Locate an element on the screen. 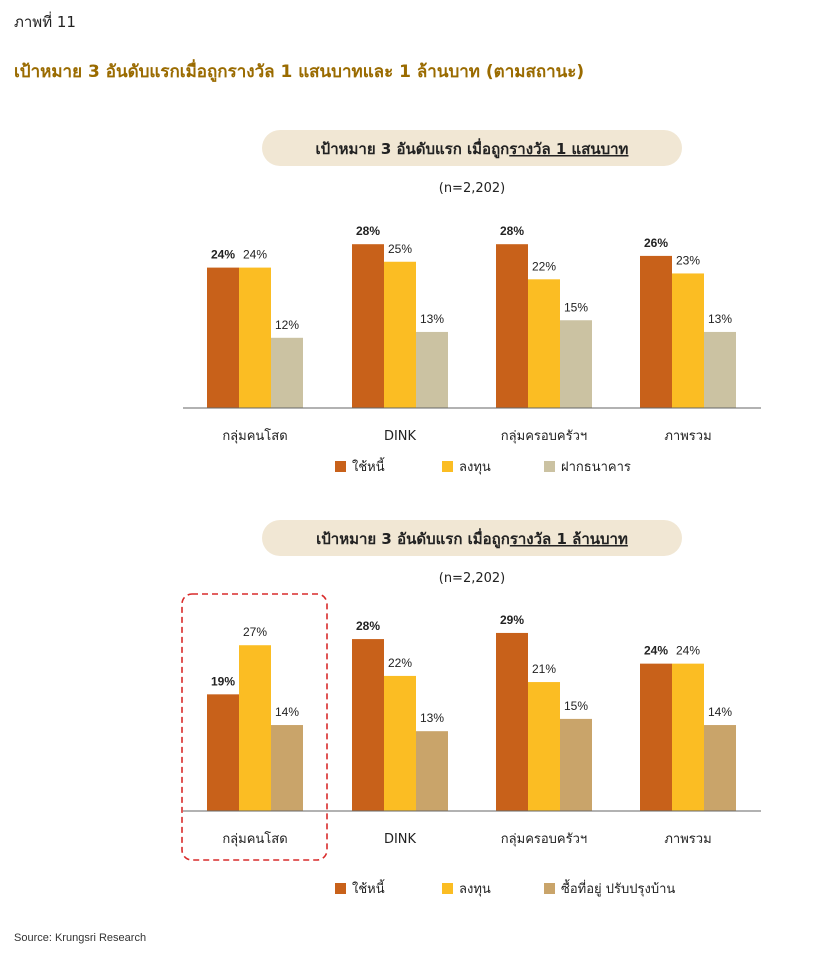  chart-title-underlined: รางวัล 1 ล้านบาท is located at coordinates (569, 539).